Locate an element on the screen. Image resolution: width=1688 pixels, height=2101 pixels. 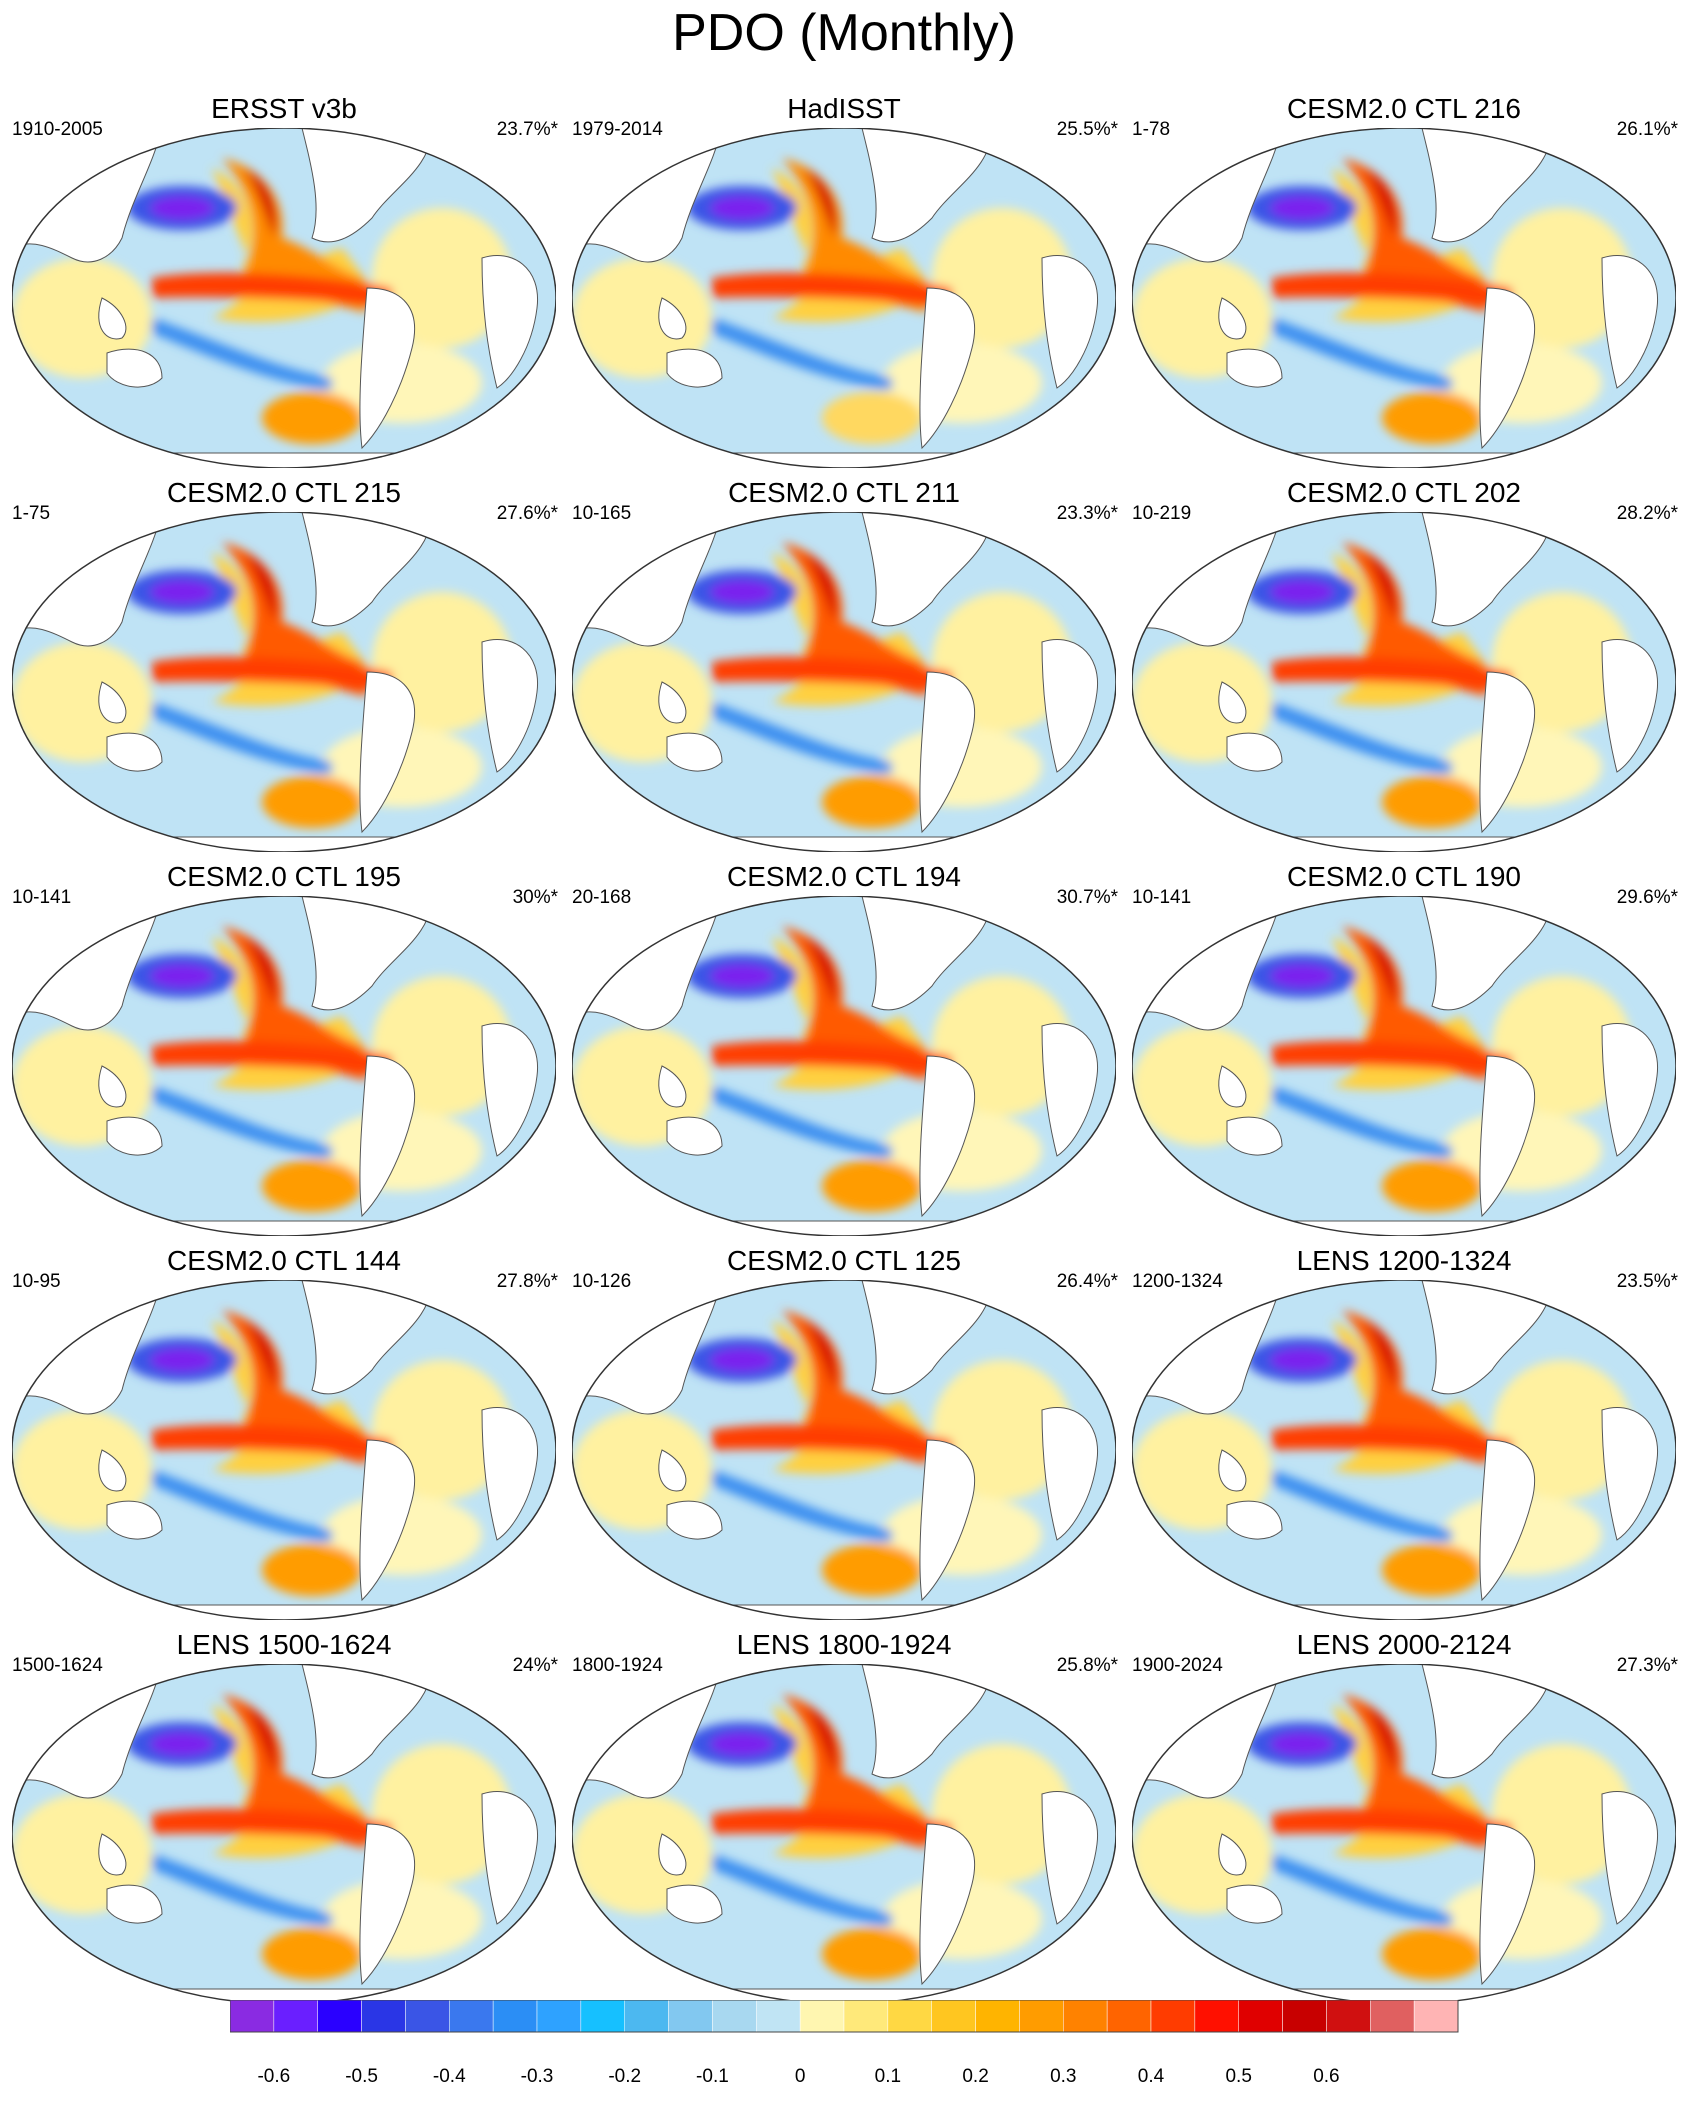
figure-title: PDO (Monthly) is located at coordinates (844, 33).